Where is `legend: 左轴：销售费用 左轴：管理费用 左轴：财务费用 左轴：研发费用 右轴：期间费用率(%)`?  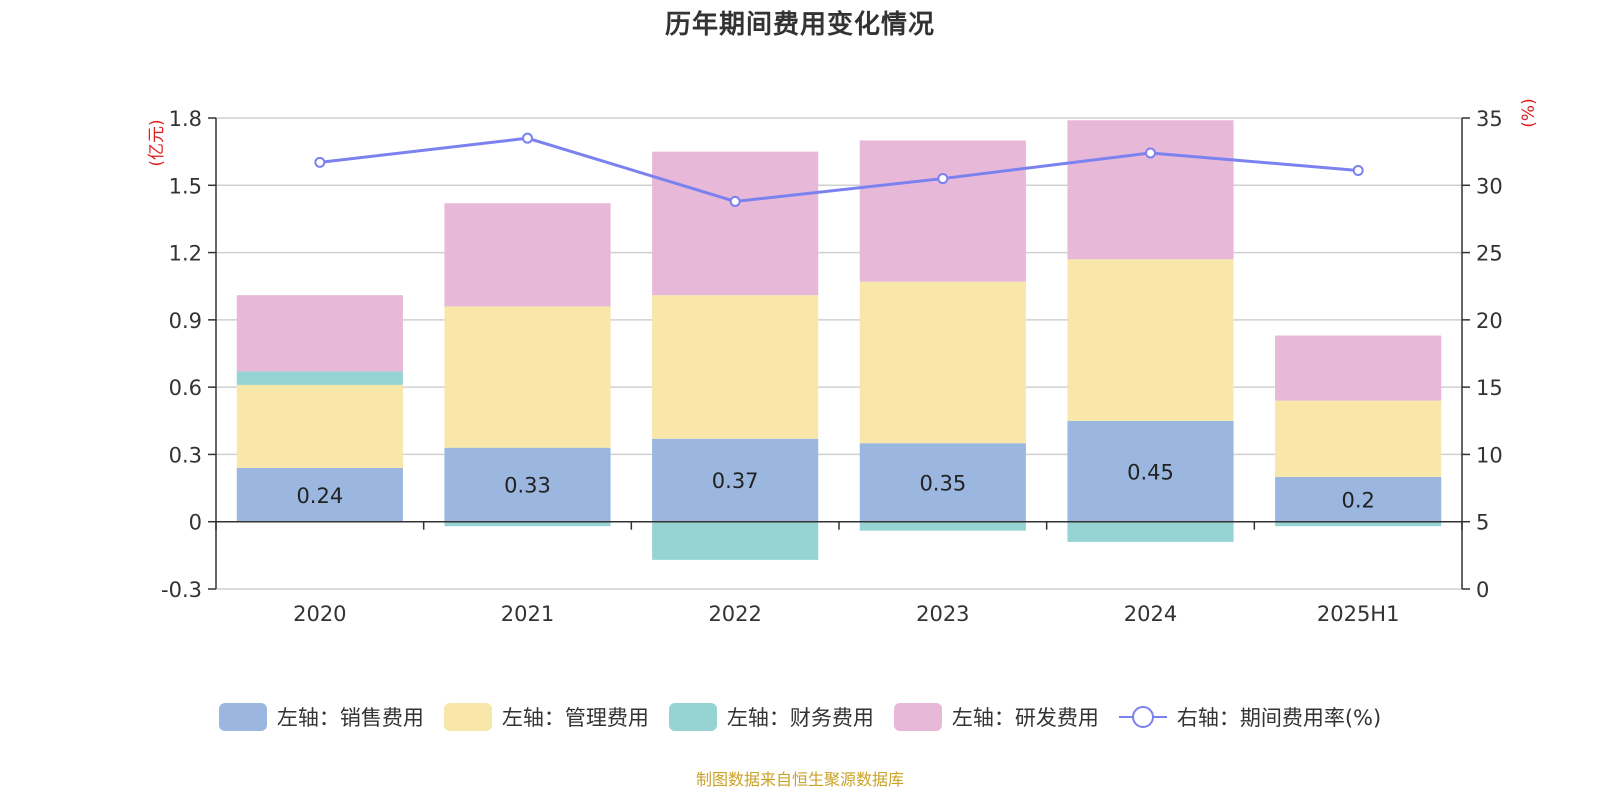 legend: 左轴：销售费用 左轴：管理费用 左轴：财务费用 左轴：研发费用 右轴：期间费用率(%) is located at coordinates (800, 717).